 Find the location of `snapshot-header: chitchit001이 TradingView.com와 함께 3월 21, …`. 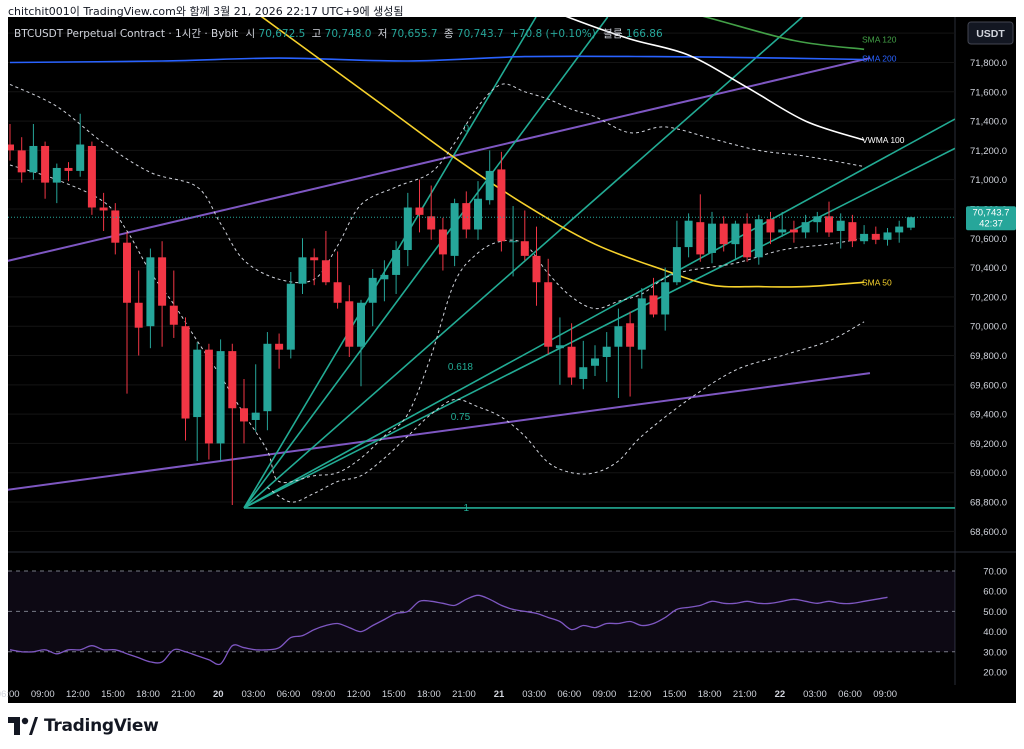

snapshot-header: chitchit001이 TradingView.com와 함께 3월 21, … is located at coordinates (206, 11).